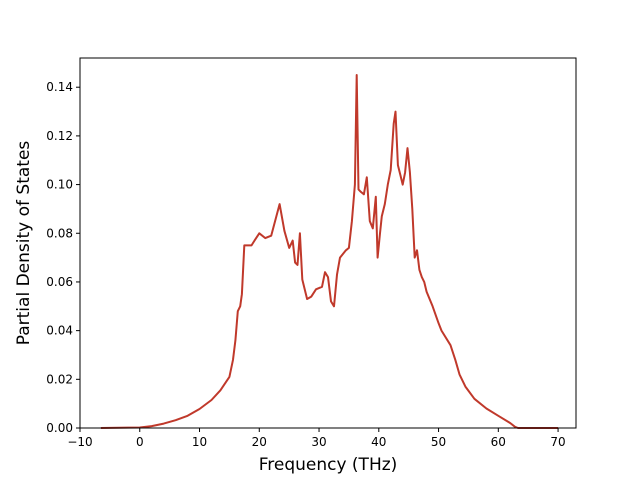 The width and height of the screenshot is (640, 480). I want to click on x-tick-label: 60, so click(498, 442).